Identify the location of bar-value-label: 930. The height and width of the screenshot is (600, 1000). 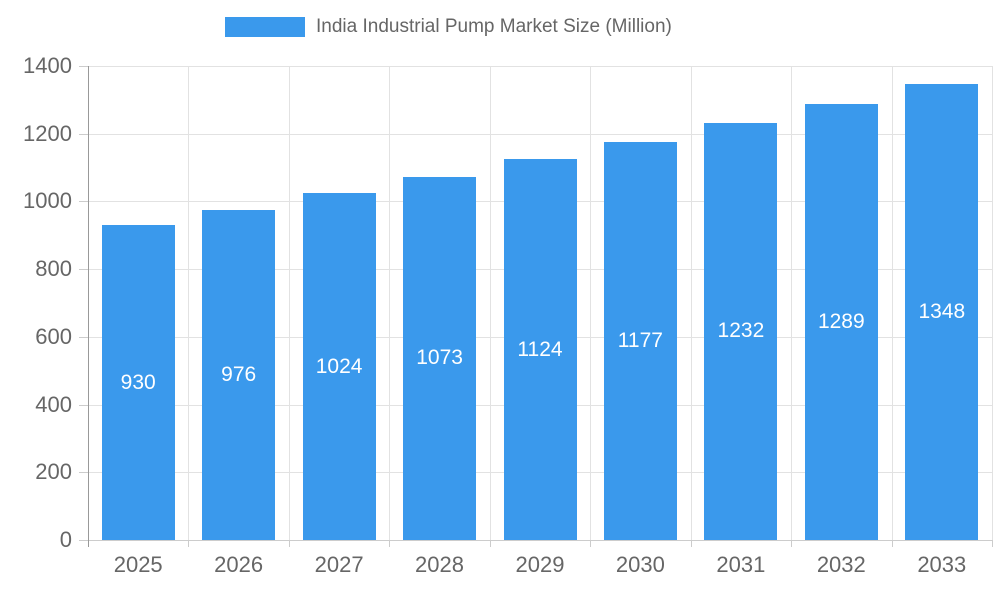
(138, 382).